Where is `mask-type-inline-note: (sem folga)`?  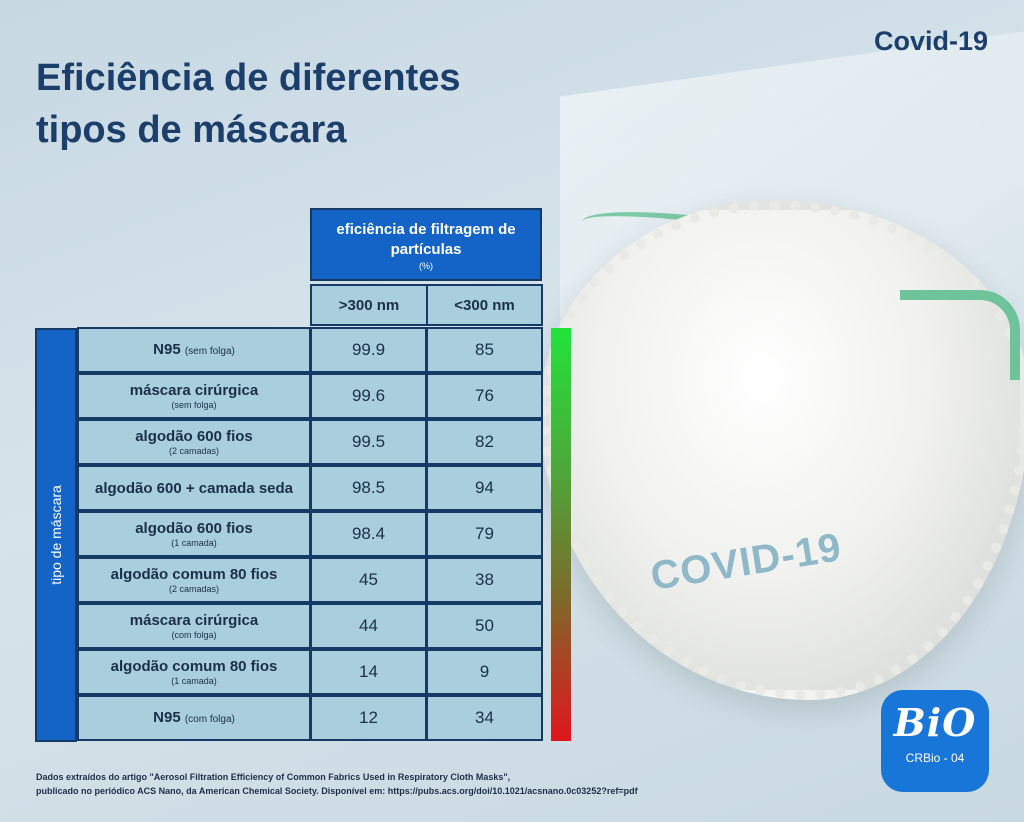
mask-type-inline-note: (sem folga) is located at coordinates (209, 351).